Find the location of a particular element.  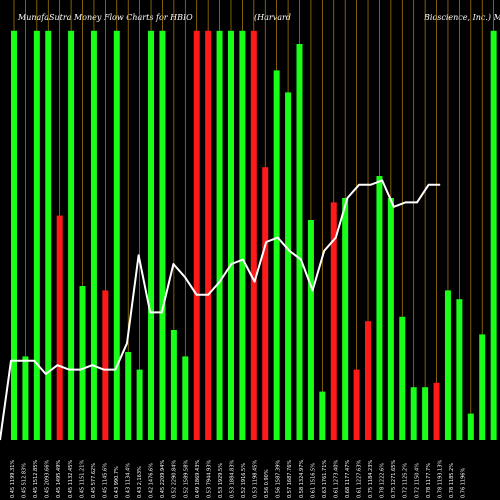

x-tick-label: 0.57 1687.76% is located at coordinates (290, 479).